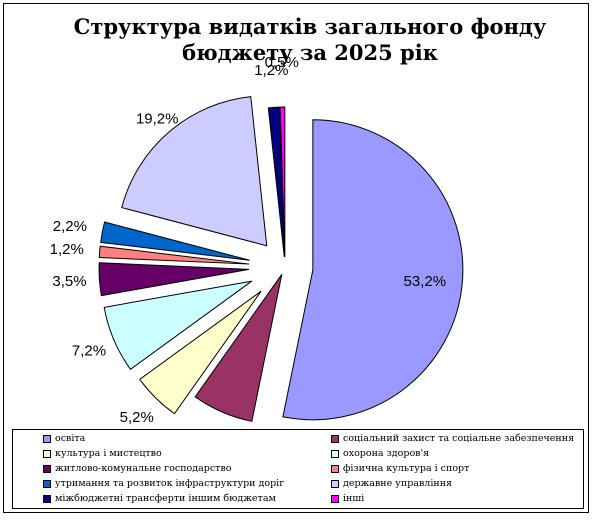 The image size is (594, 521). Describe the element at coordinates (137, 417) in the screenshot. I see `slice-label: 5,2%` at that location.